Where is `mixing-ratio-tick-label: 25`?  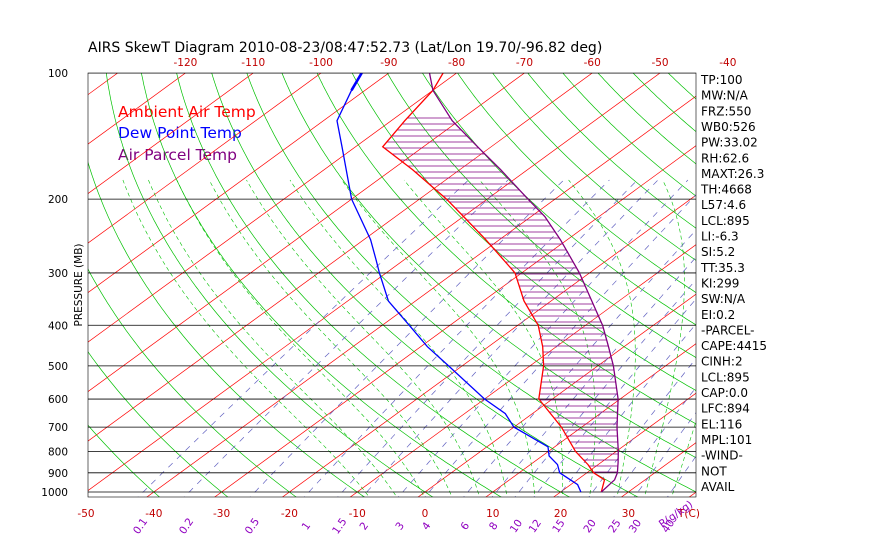
mixing-ratio-tick-label: 25 is located at coordinates (615, 526).